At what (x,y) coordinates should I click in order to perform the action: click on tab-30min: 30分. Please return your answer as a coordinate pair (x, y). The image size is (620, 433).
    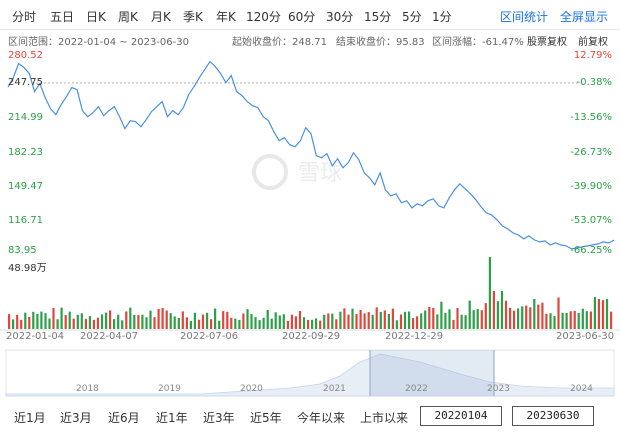
    Looking at the image, I should click on (340, 17).